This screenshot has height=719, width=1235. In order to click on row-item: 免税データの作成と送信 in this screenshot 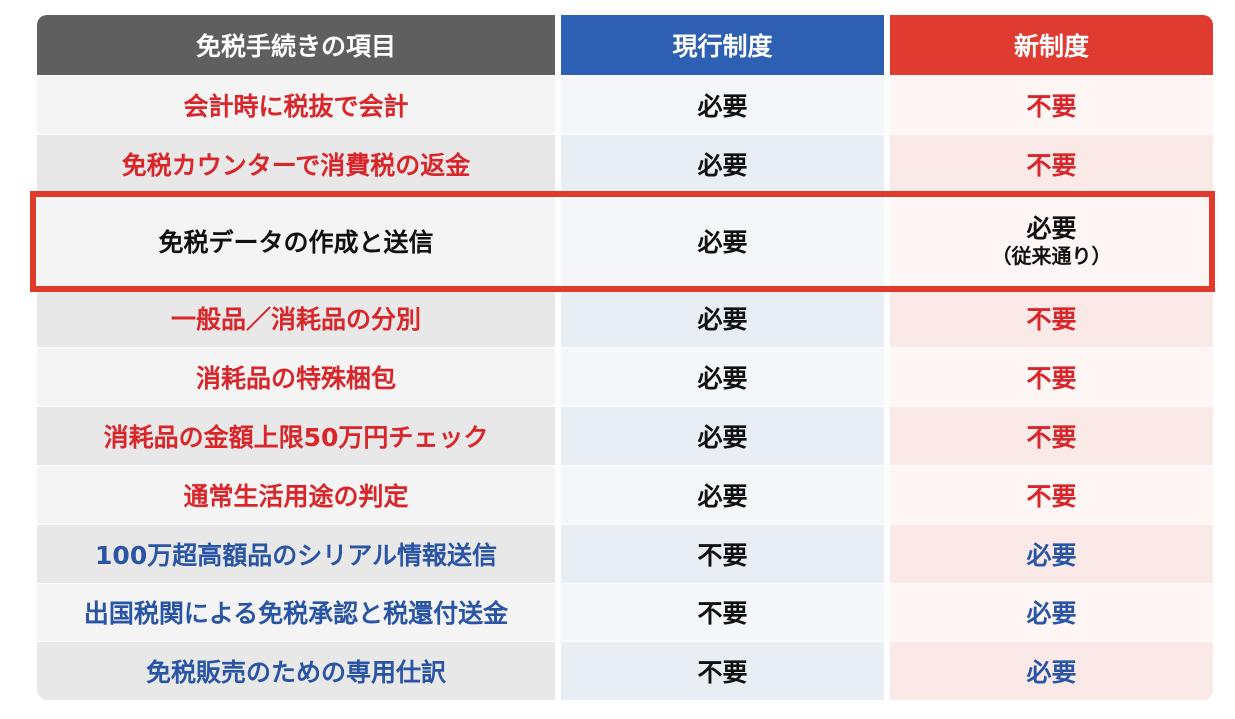, I will do `click(296, 241)`.